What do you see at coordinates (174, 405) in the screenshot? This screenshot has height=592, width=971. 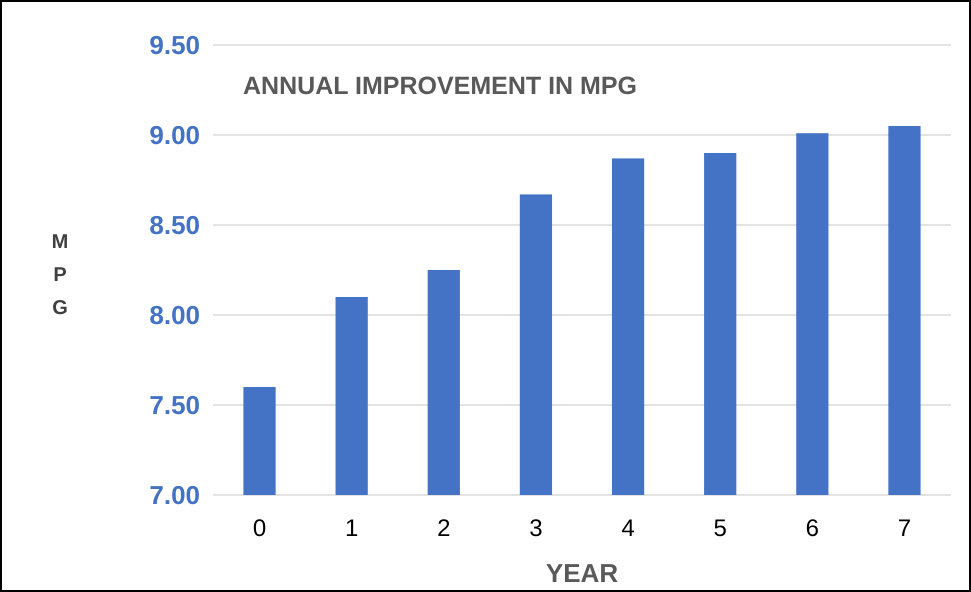 I see `y-tick-label: 7.50` at bounding box center [174, 405].